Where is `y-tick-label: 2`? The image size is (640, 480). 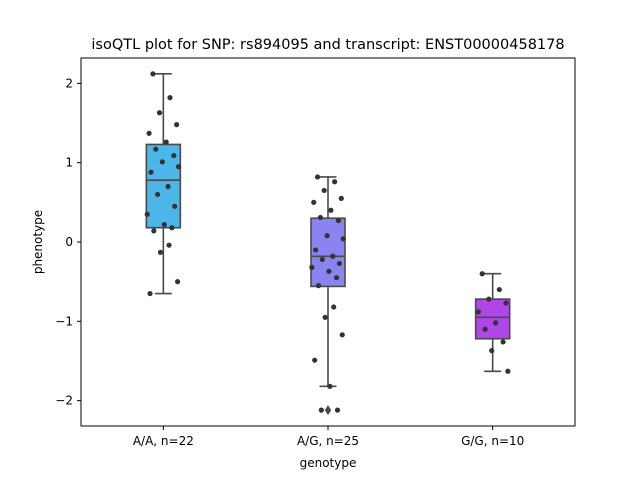
y-tick-label: 2 is located at coordinates (69, 83).